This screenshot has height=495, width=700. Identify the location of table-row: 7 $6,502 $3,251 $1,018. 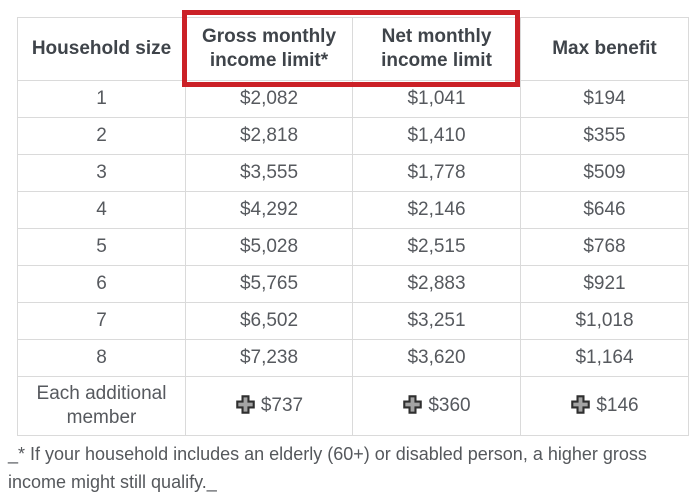
(353, 321).